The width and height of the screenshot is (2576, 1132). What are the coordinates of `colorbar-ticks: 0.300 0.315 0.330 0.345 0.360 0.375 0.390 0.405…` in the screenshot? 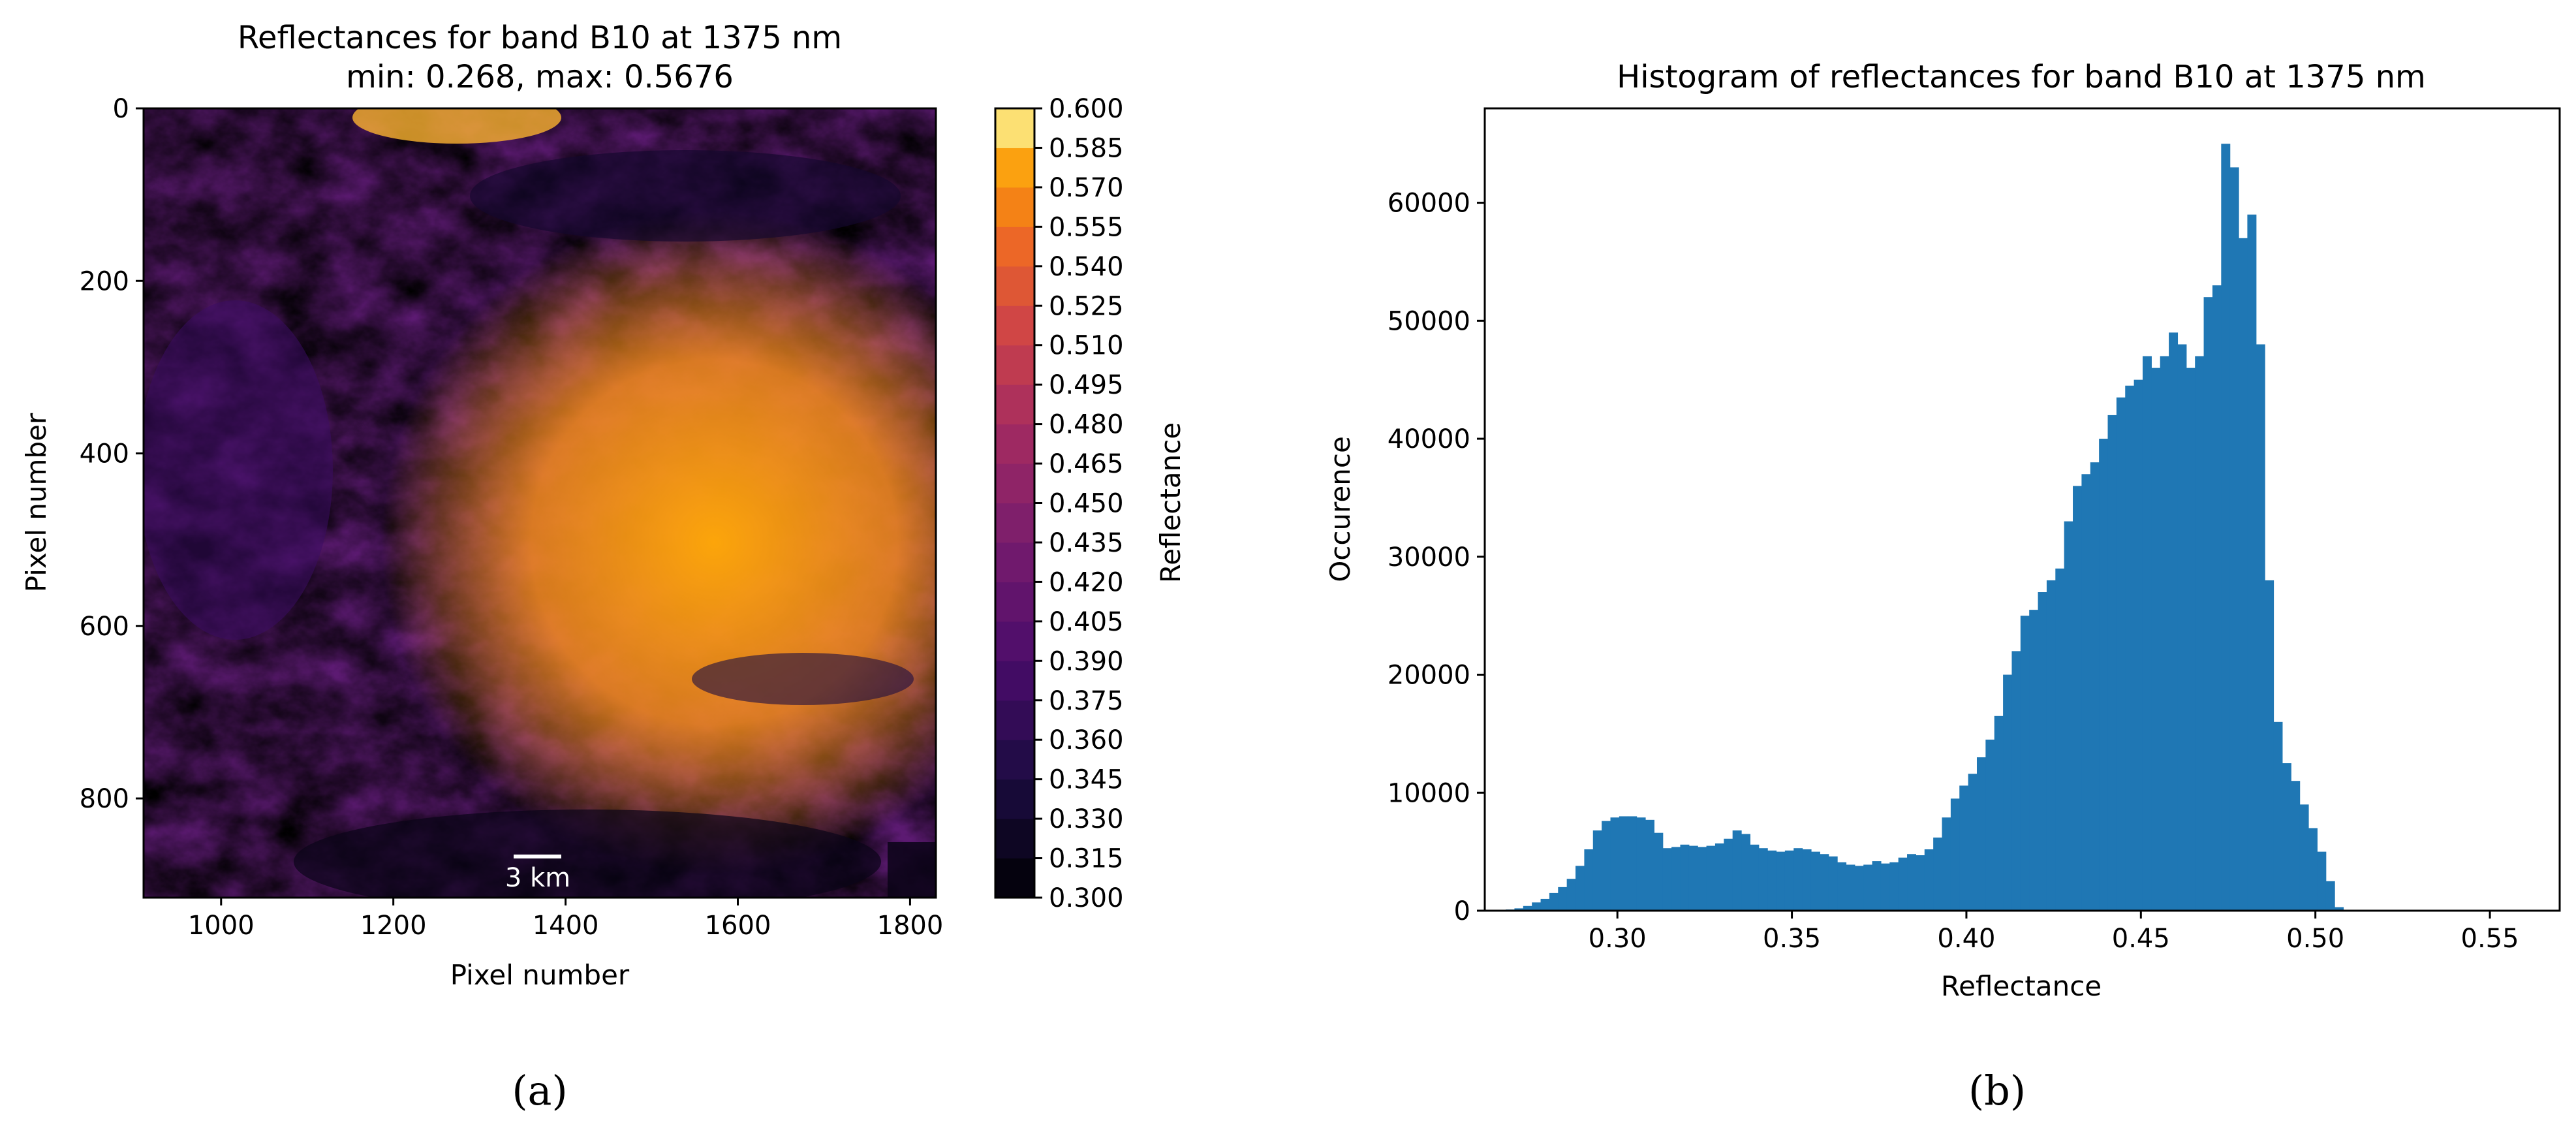 It's located at (1079, 503).